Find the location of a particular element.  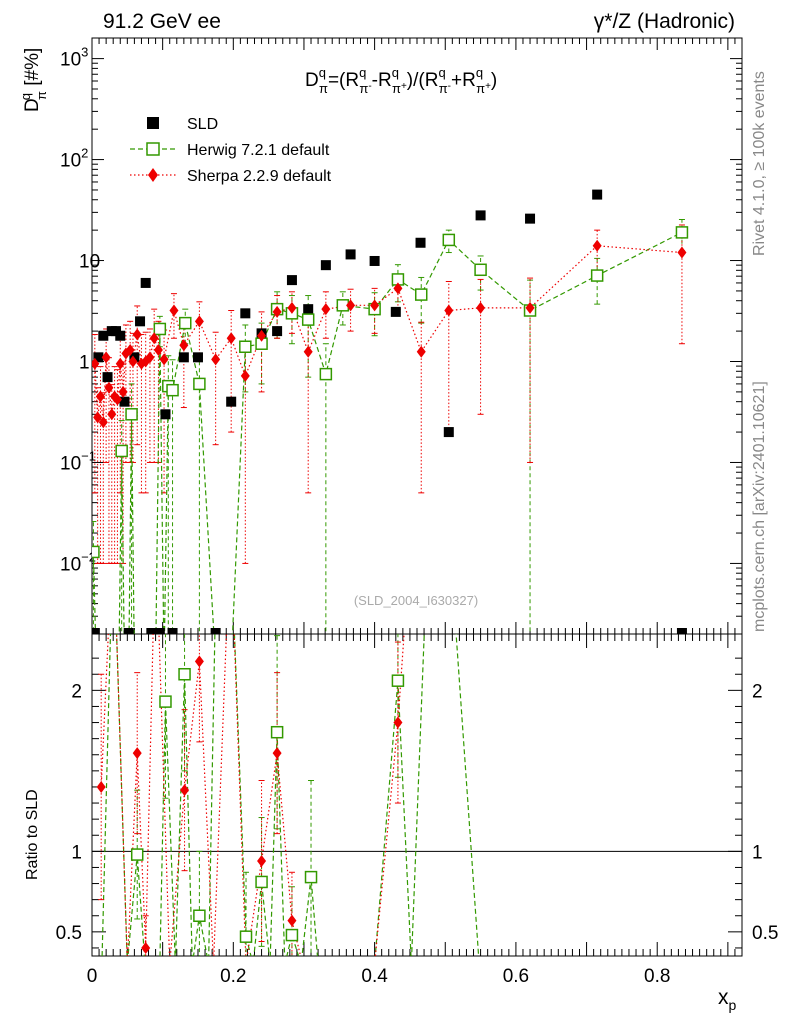

mcplots-label: mcplots.cern.ch [arXiv:2401.10621] is located at coordinates (759, 506).